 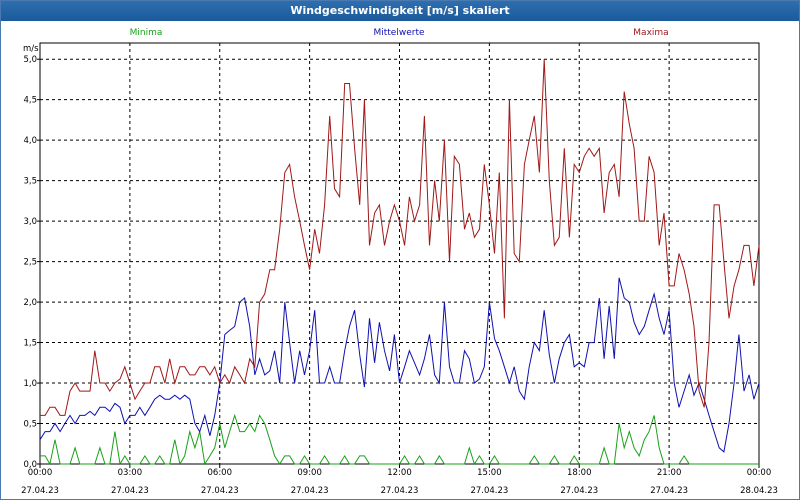 What do you see at coordinates (669, 473) in the screenshot?
I see `x-tick-time: 21:00` at bounding box center [669, 473].